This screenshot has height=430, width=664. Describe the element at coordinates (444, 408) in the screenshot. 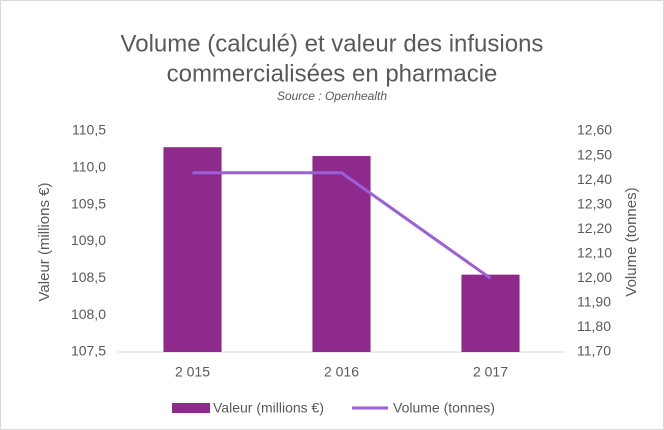

I see `legend-label: Volume (tonnes)` at that location.